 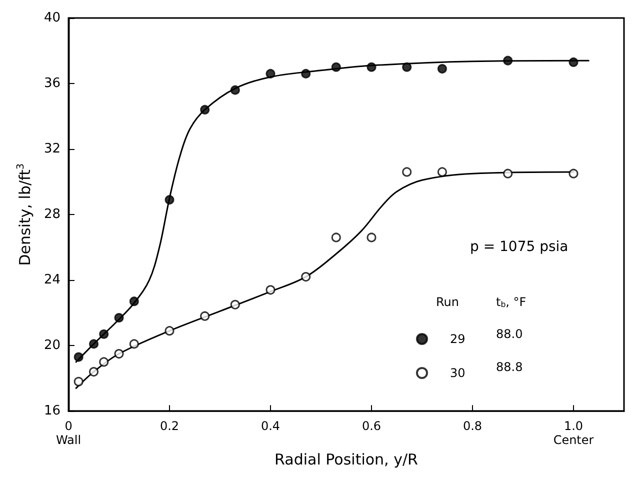 I want to click on x-tick-label: 0.6, so click(x=372, y=426).